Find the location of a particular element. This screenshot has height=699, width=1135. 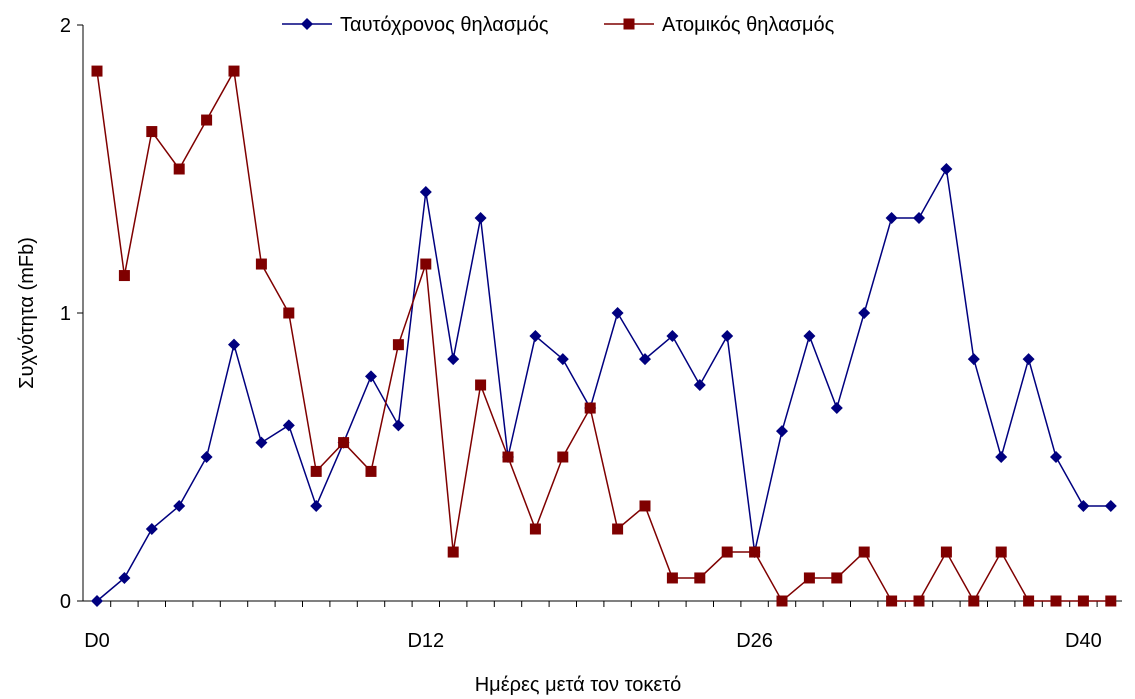

legend-label: Ταυτόχρονος θηλασμός is located at coordinates (444, 25).